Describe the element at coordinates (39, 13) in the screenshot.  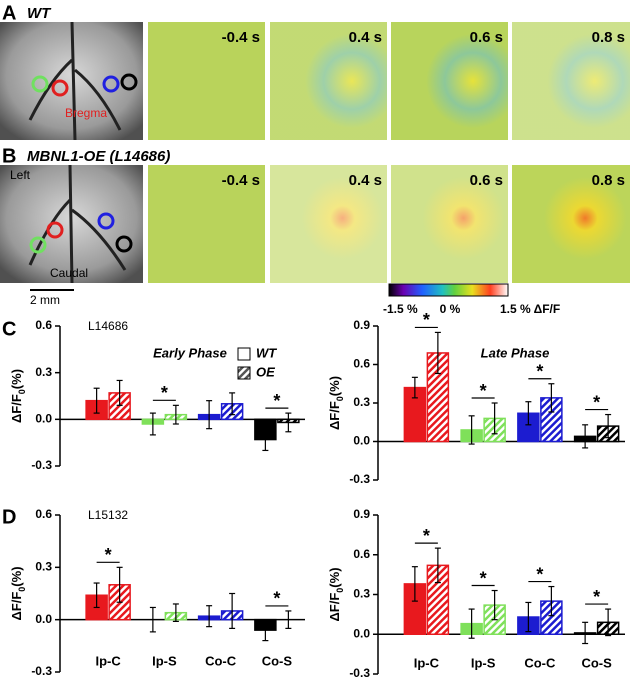
I see `panel-label: WT` at that location.